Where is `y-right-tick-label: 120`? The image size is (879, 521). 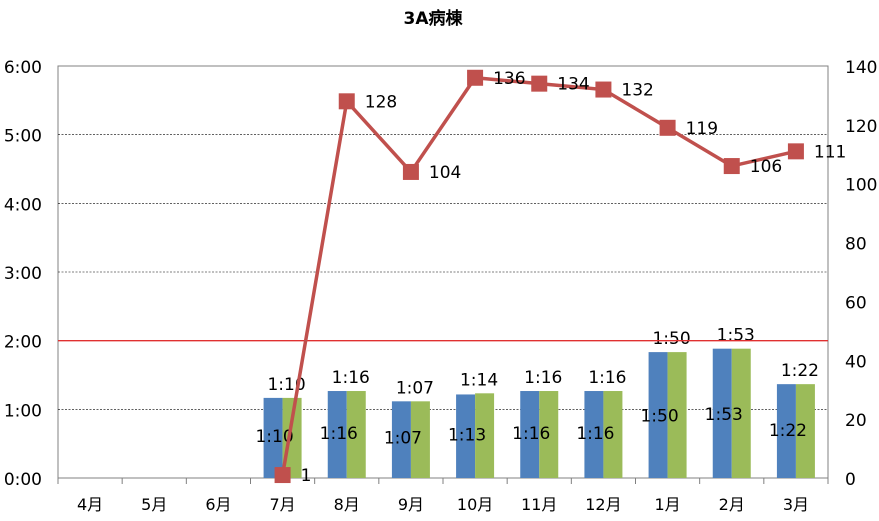 y-right-tick-label: 120 is located at coordinates (861, 127).